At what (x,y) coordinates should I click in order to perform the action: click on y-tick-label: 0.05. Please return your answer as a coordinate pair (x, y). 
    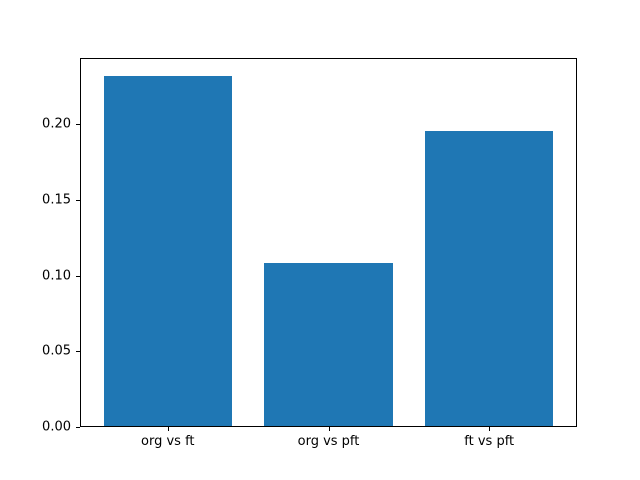
    Looking at the image, I should click on (56, 351).